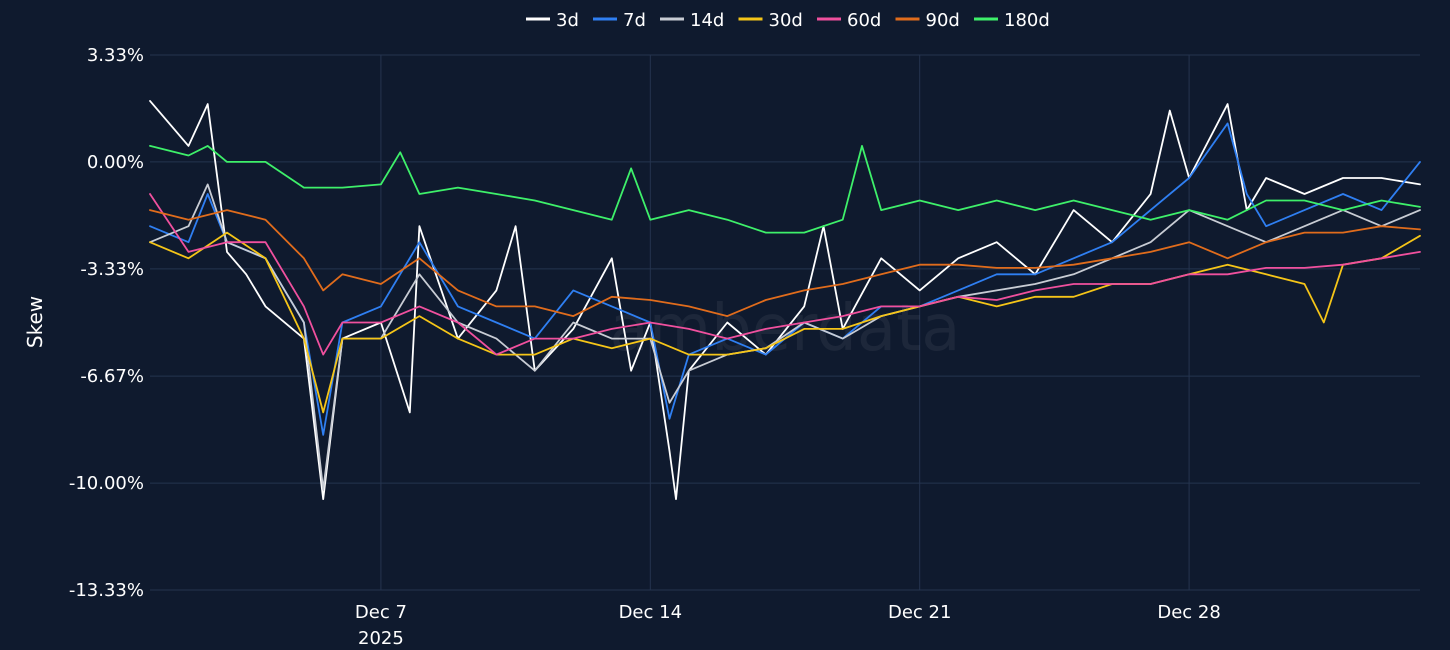  I want to click on y-tick-label: -3.33%, so click(112, 269).